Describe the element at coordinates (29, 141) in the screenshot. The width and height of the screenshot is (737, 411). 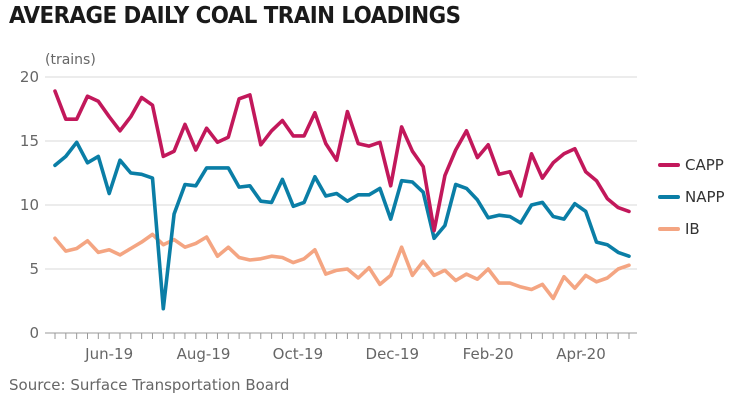
I see `y-tick-label: 15` at that location.